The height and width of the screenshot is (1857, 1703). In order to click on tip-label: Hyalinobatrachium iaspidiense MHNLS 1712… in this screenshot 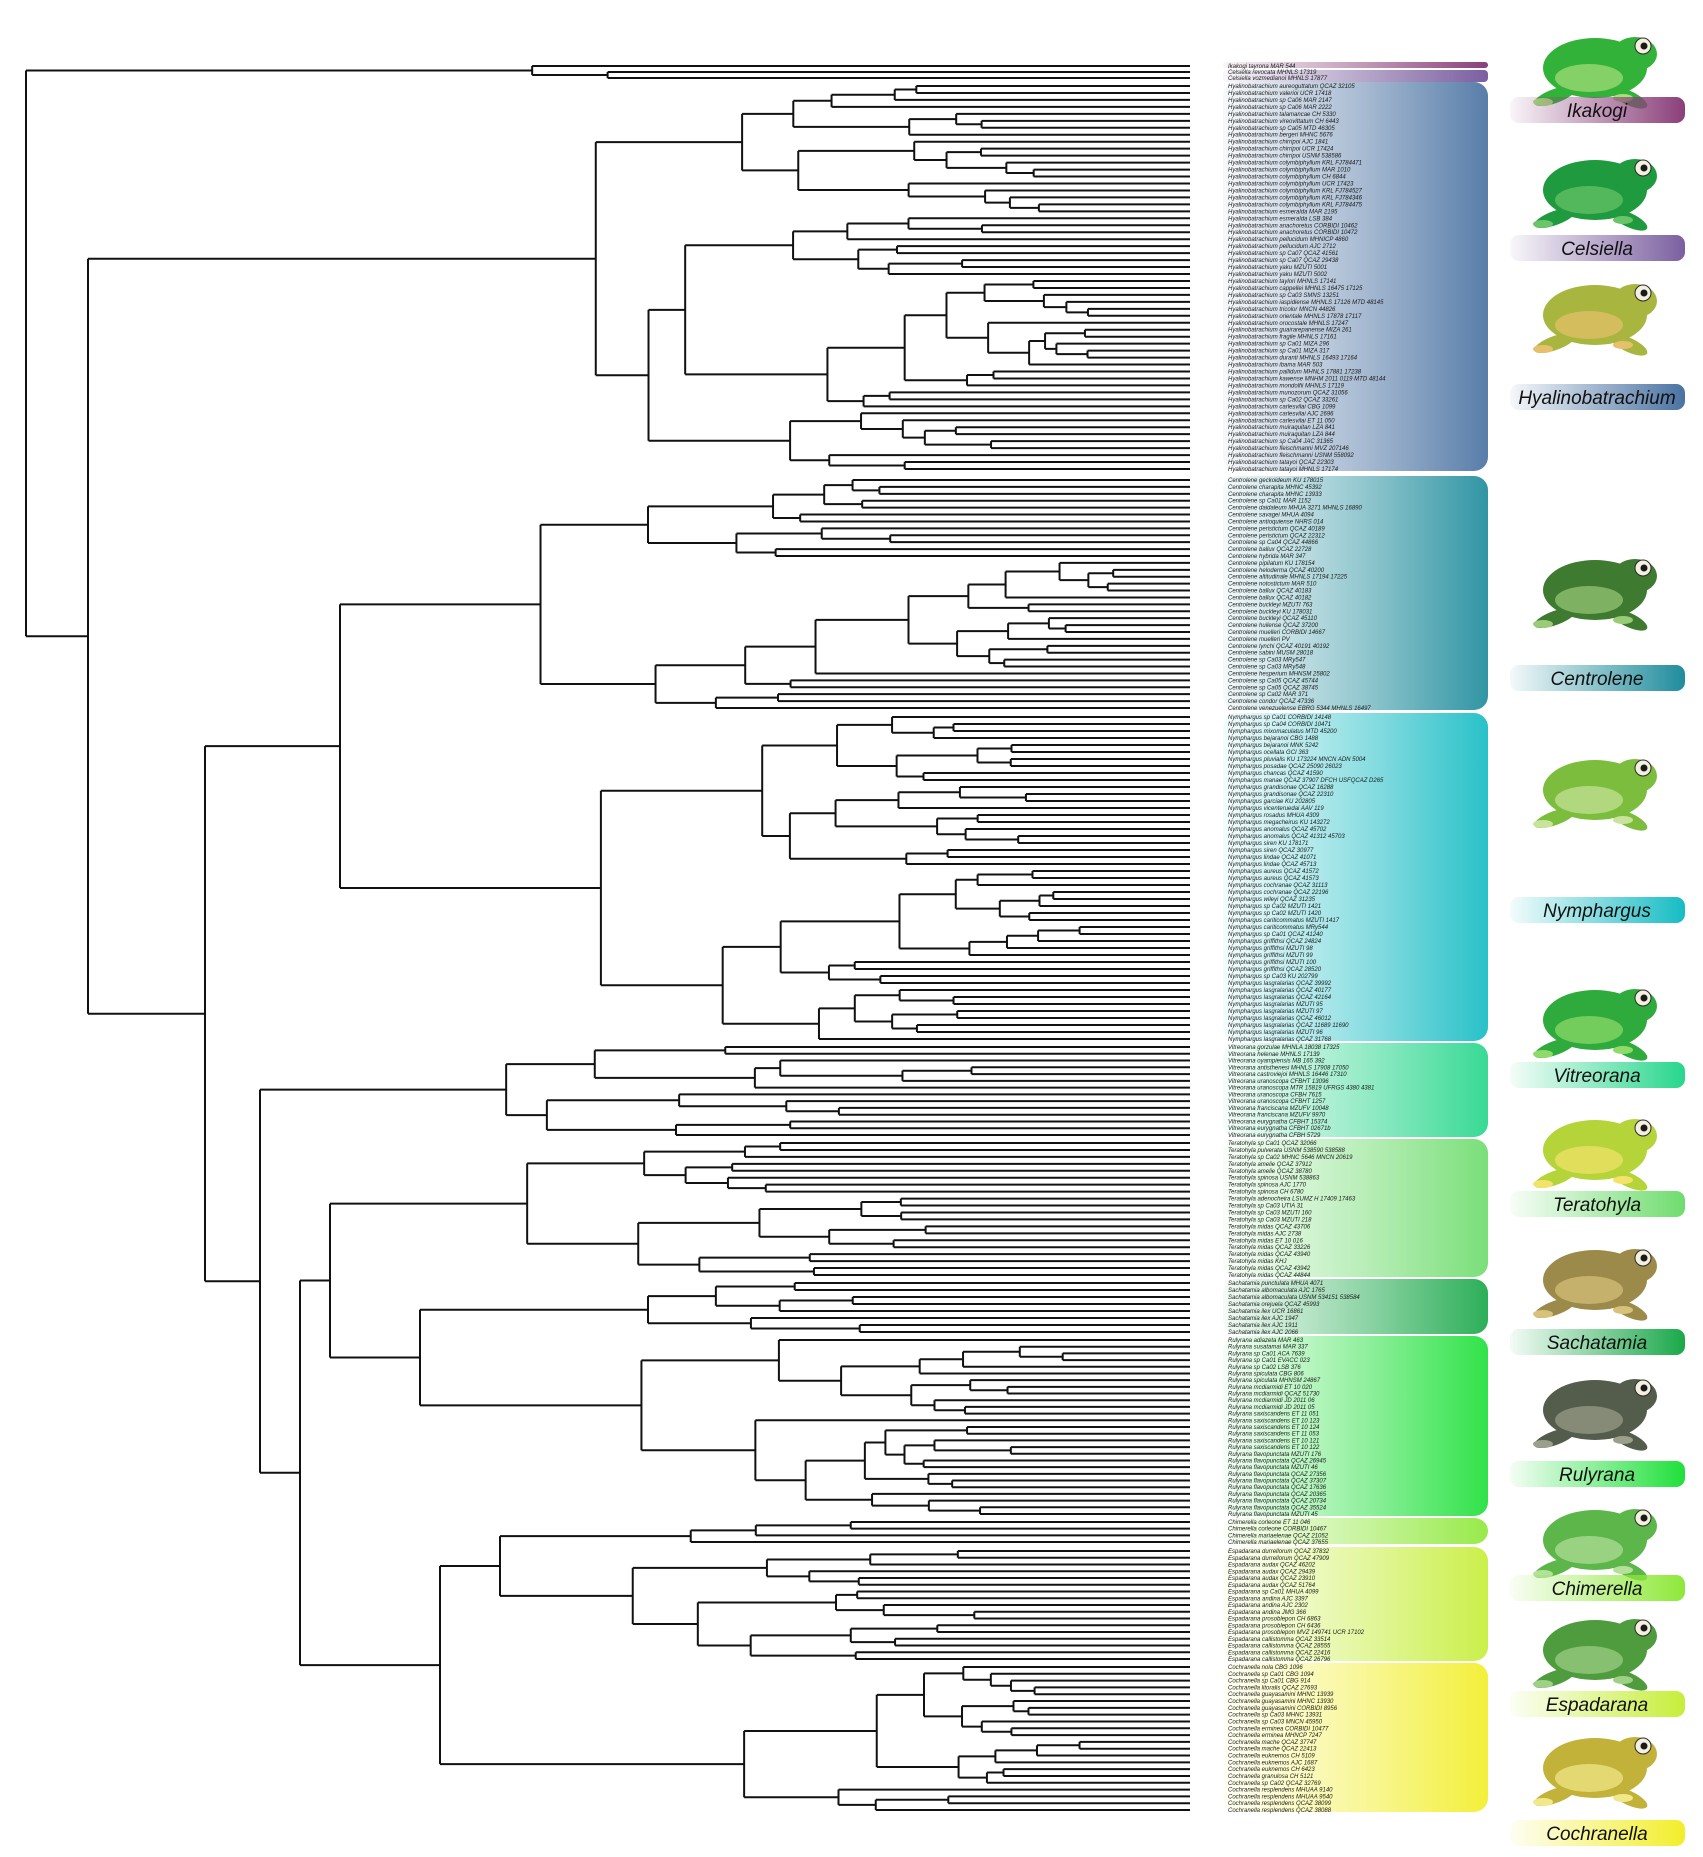, I will do `click(1306, 303)`.